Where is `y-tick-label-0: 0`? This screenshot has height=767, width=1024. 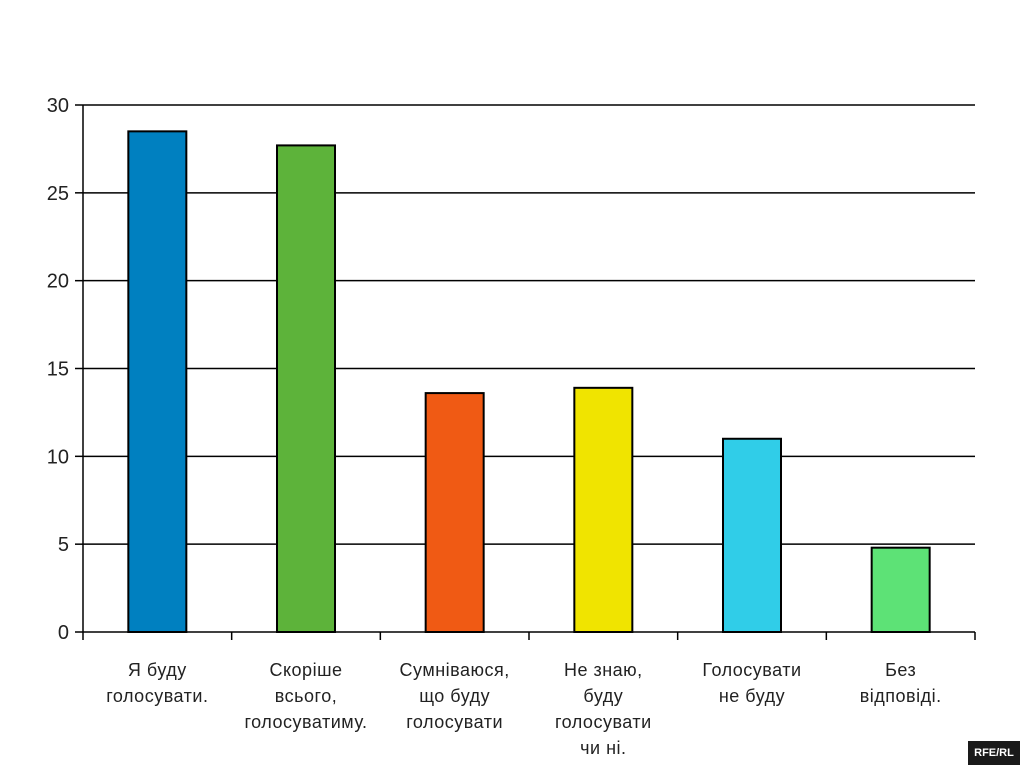 y-tick-label-0: 0 is located at coordinates (63, 633).